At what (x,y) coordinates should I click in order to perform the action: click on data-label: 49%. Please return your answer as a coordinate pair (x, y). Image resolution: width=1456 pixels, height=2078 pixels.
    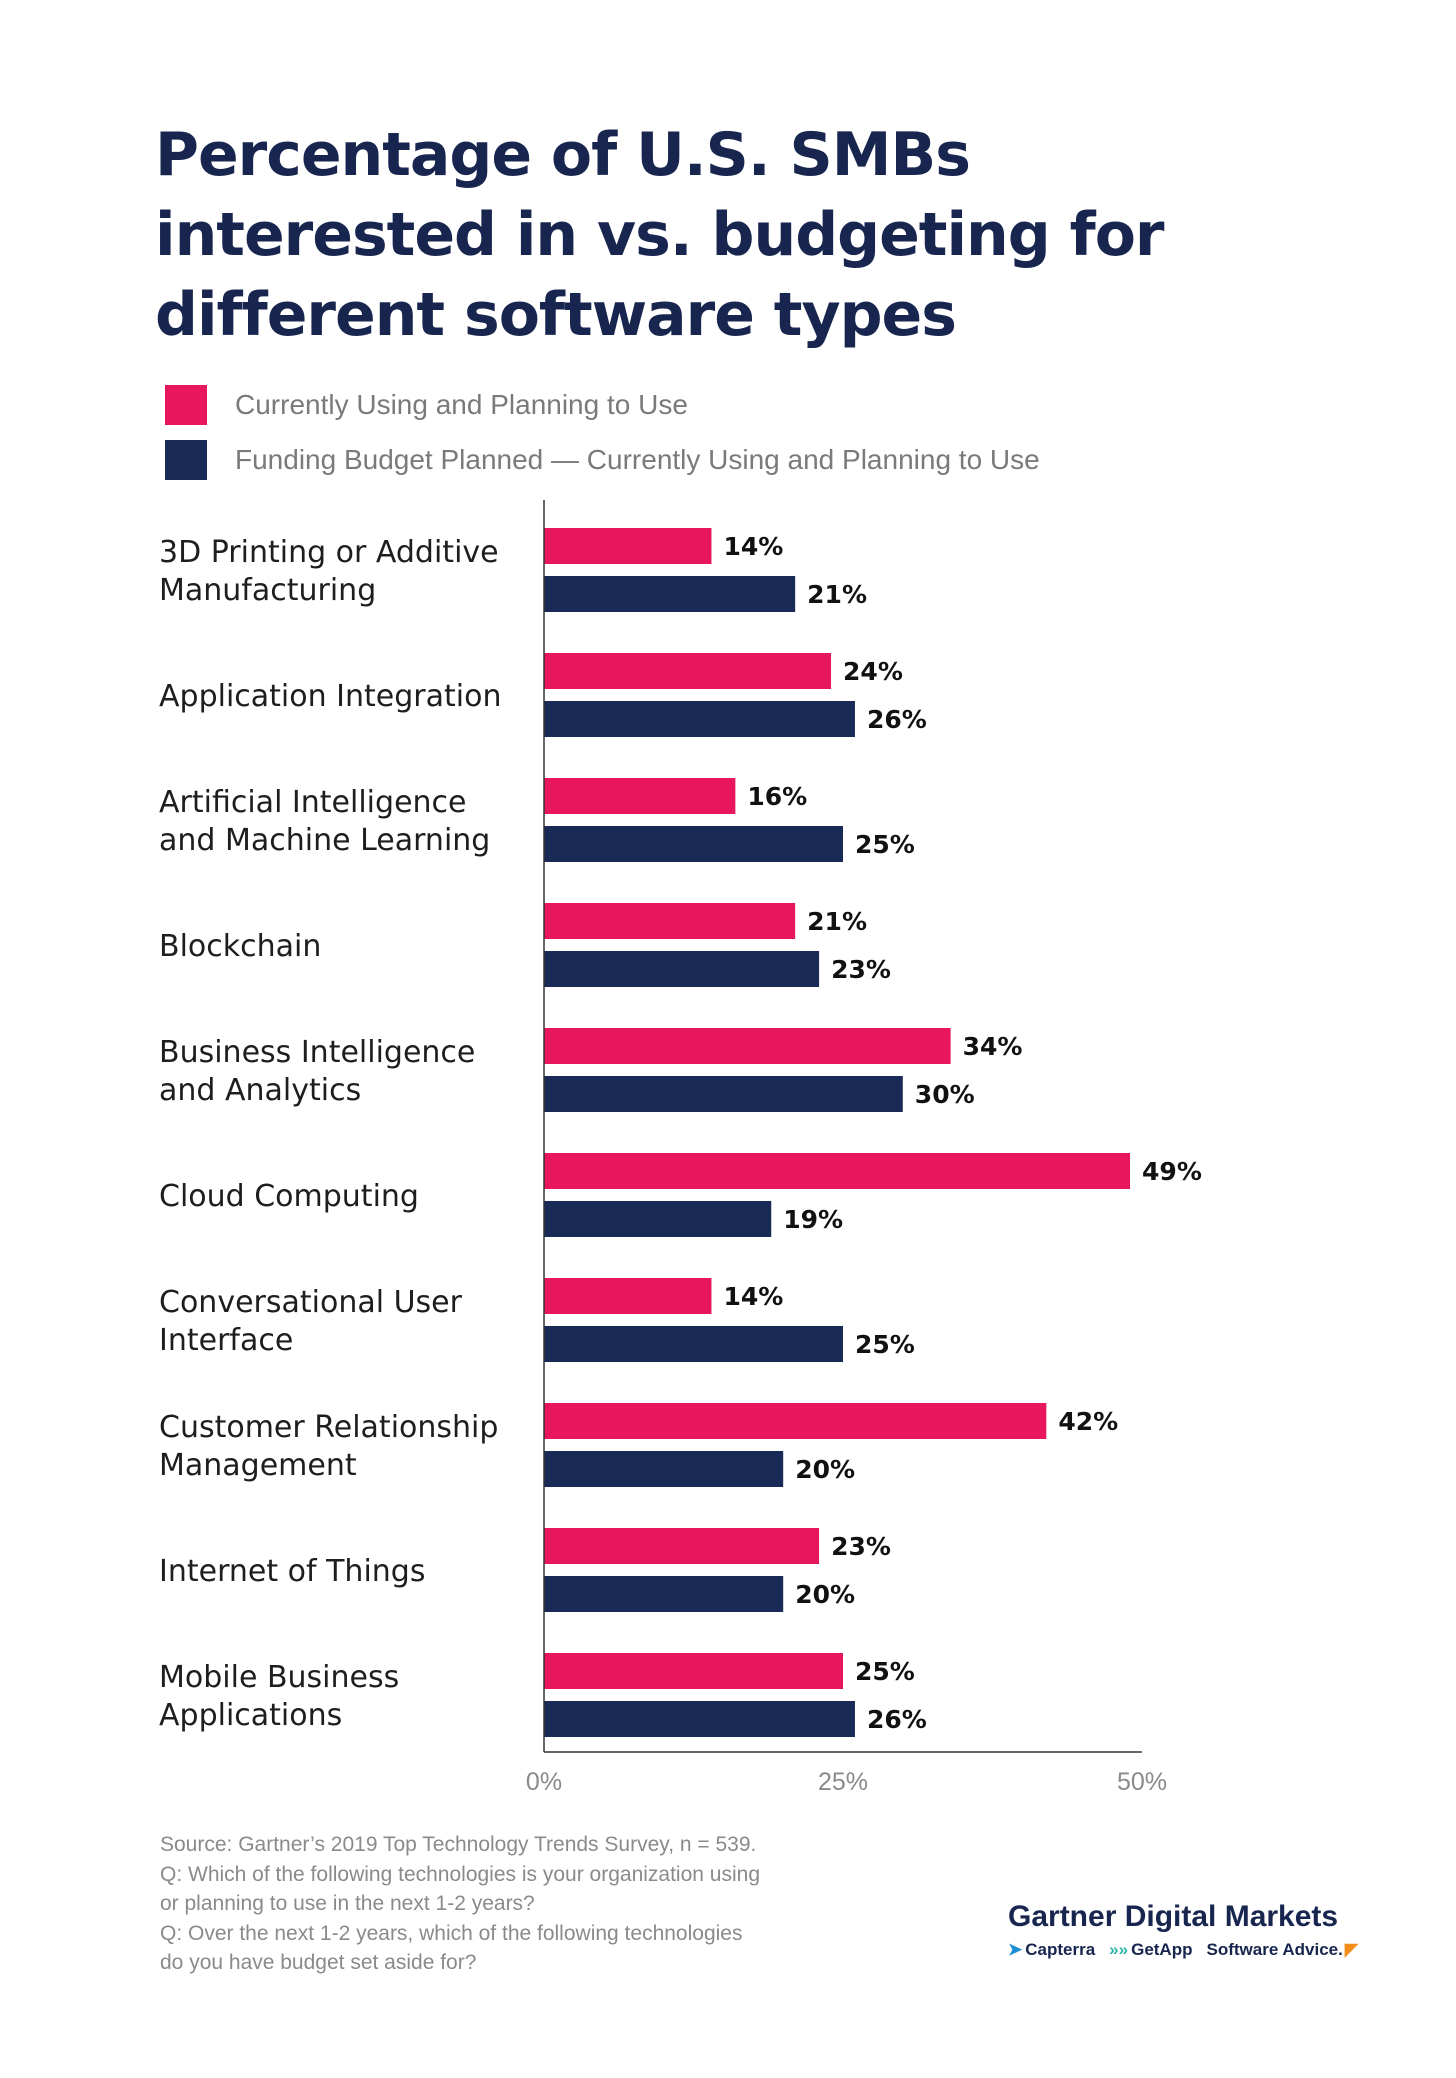
    Looking at the image, I should click on (1172, 1171).